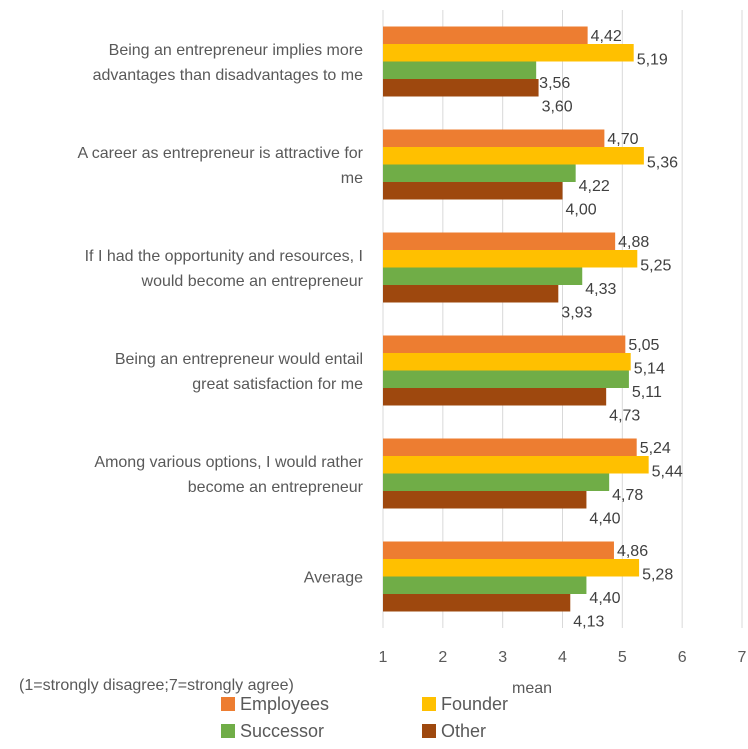  Describe the element at coordinates (252, 281) in the screenshot. I see `category-label: would become an entrepreneur` at that location.